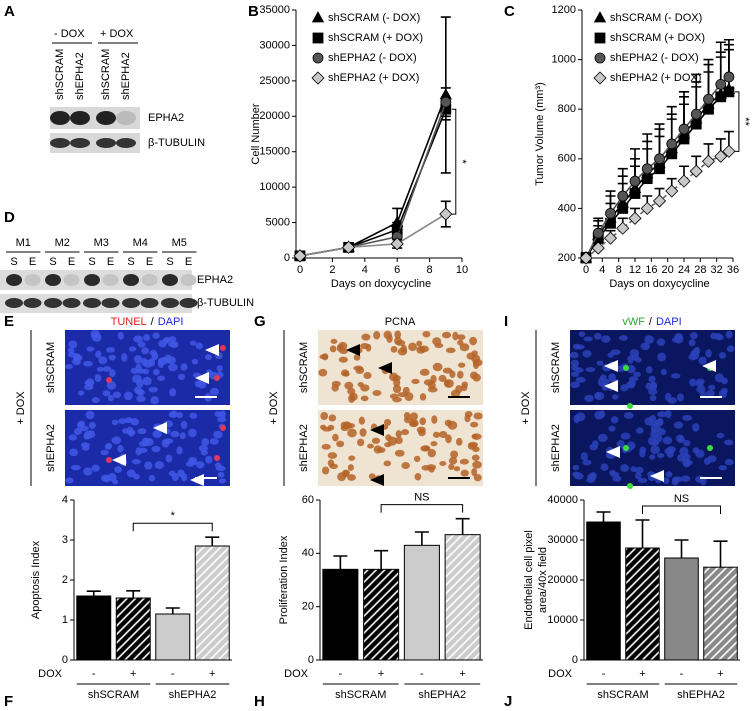 The image size is (756, 711). What do you see at coordinates (95, 118) in the screenshot?
I see `blot` at bounding box center [95, 118].